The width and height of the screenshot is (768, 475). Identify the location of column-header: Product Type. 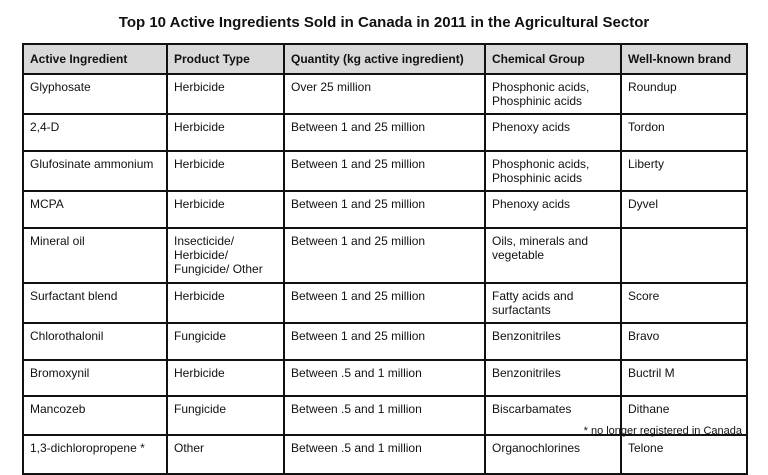
(225, 59).